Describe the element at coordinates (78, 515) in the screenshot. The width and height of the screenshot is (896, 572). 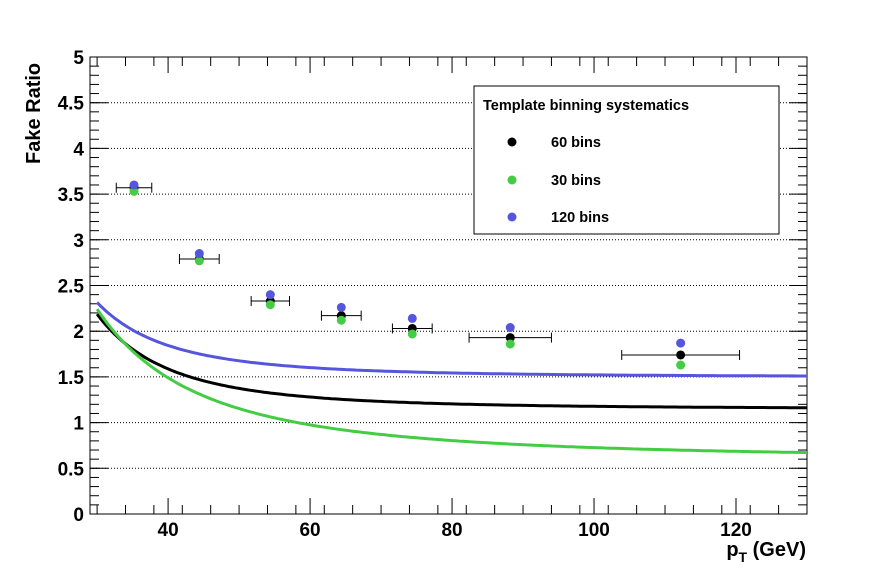
I see `y-tick-label: 0` at that location.